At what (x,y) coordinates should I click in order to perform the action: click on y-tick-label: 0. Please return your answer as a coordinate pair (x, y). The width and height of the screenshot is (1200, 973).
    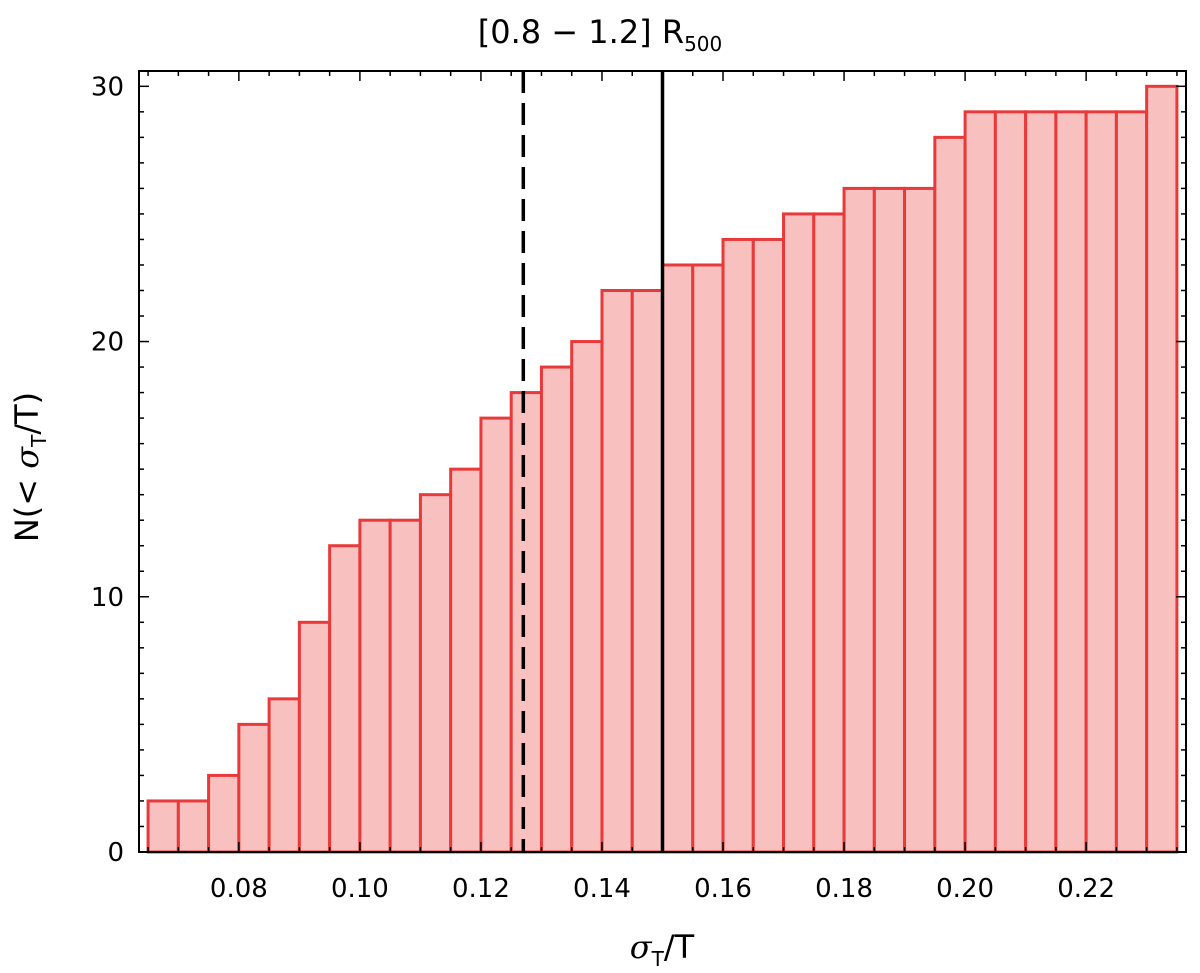
    Looking at the image, I should click on (115, 853).